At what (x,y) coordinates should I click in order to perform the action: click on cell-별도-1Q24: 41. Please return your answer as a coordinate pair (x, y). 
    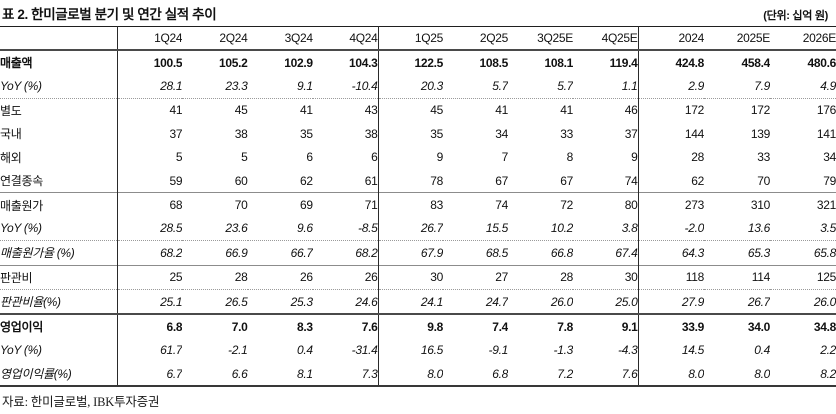
    Looking at the image, I should click on (150, 110).